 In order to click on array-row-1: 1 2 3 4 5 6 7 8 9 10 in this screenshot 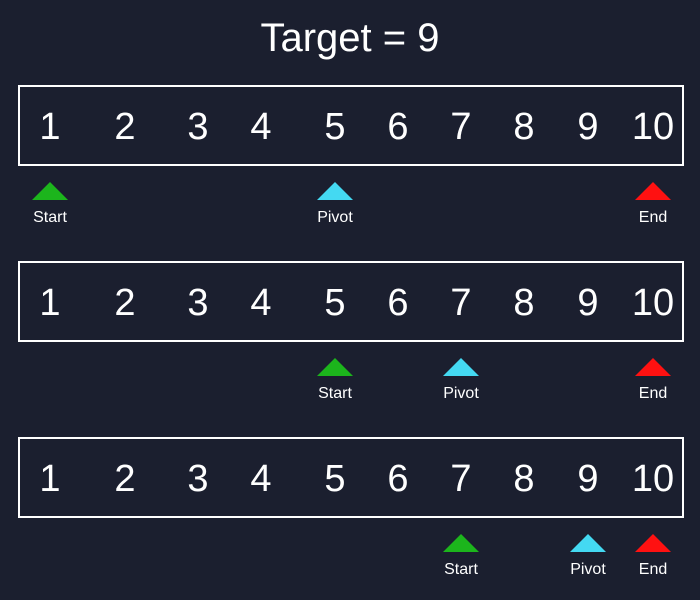, I will do `click(351, 125)`.